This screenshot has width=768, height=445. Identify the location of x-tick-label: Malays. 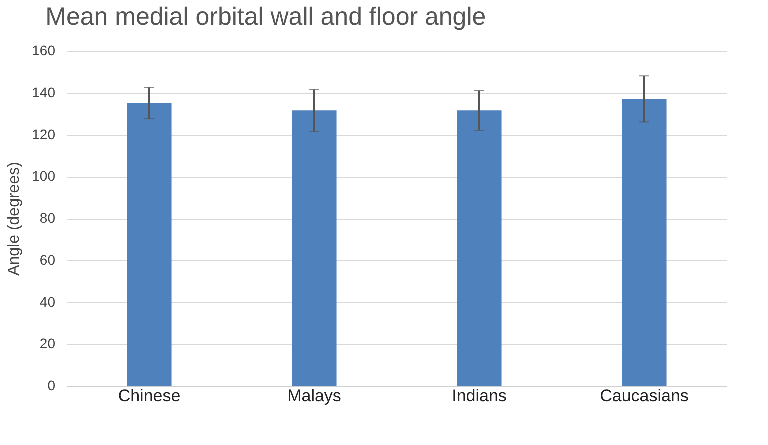
(315, 396).